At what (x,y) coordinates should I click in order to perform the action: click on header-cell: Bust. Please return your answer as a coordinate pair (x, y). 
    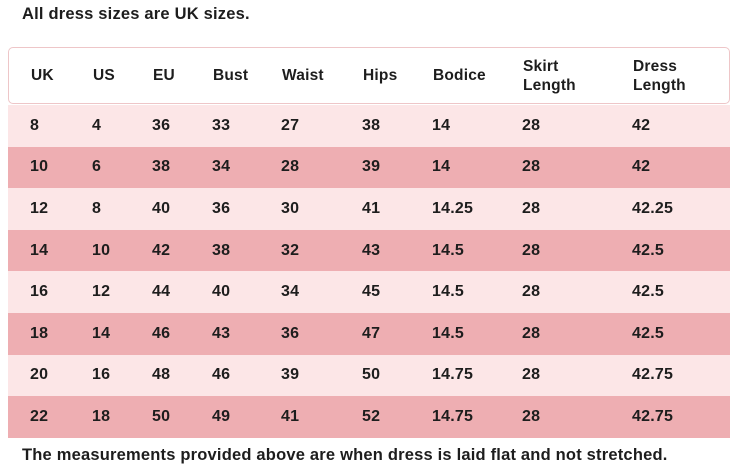
    Looking at the image, I should click on (247, 75).